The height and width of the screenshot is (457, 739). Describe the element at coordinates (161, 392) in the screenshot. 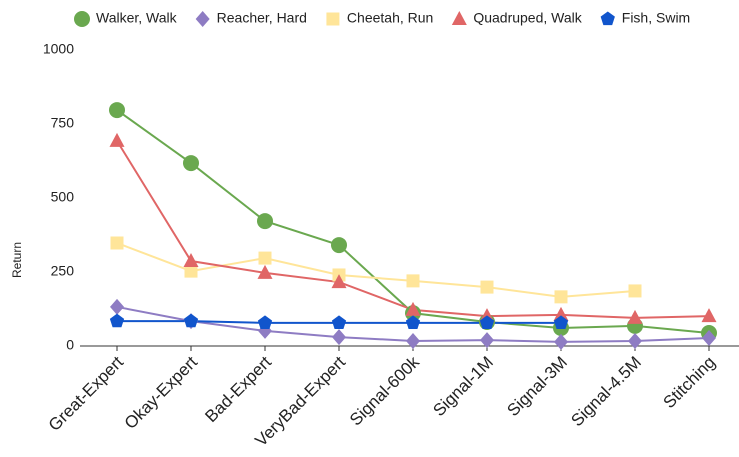

I see `x-tick-label: Okay-Expert` at that location.